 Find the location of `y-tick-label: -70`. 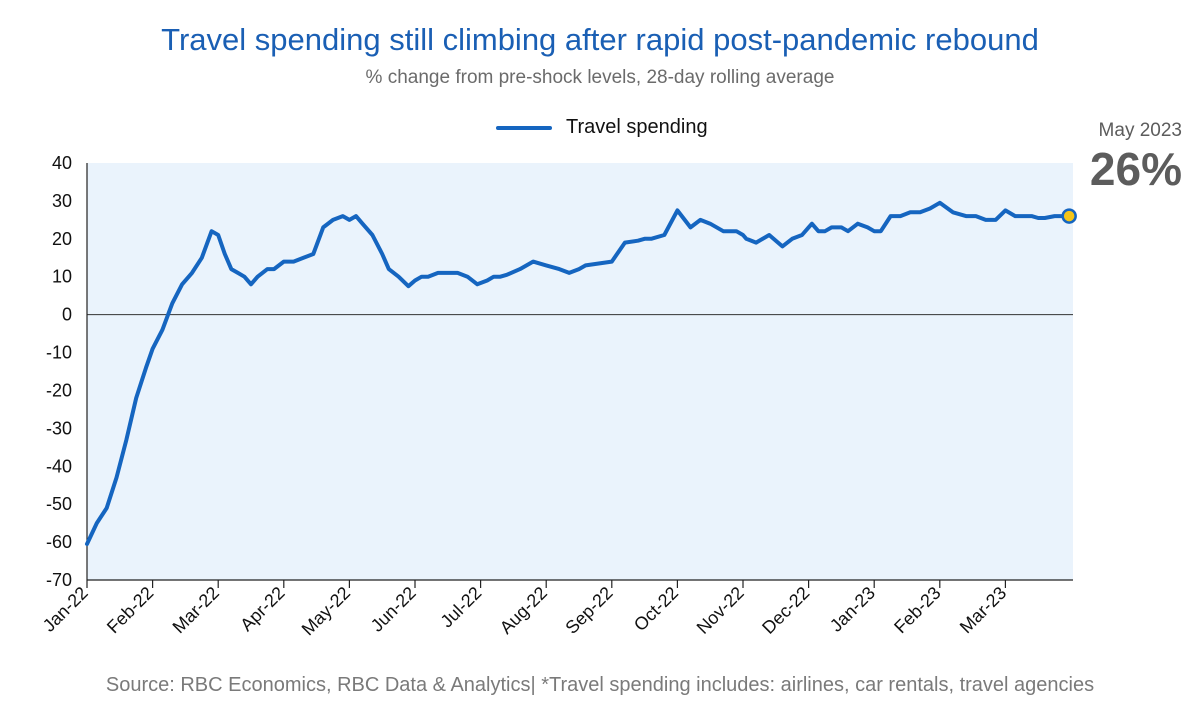

y-tick-label: -70 is located at coordinates (59, 580).